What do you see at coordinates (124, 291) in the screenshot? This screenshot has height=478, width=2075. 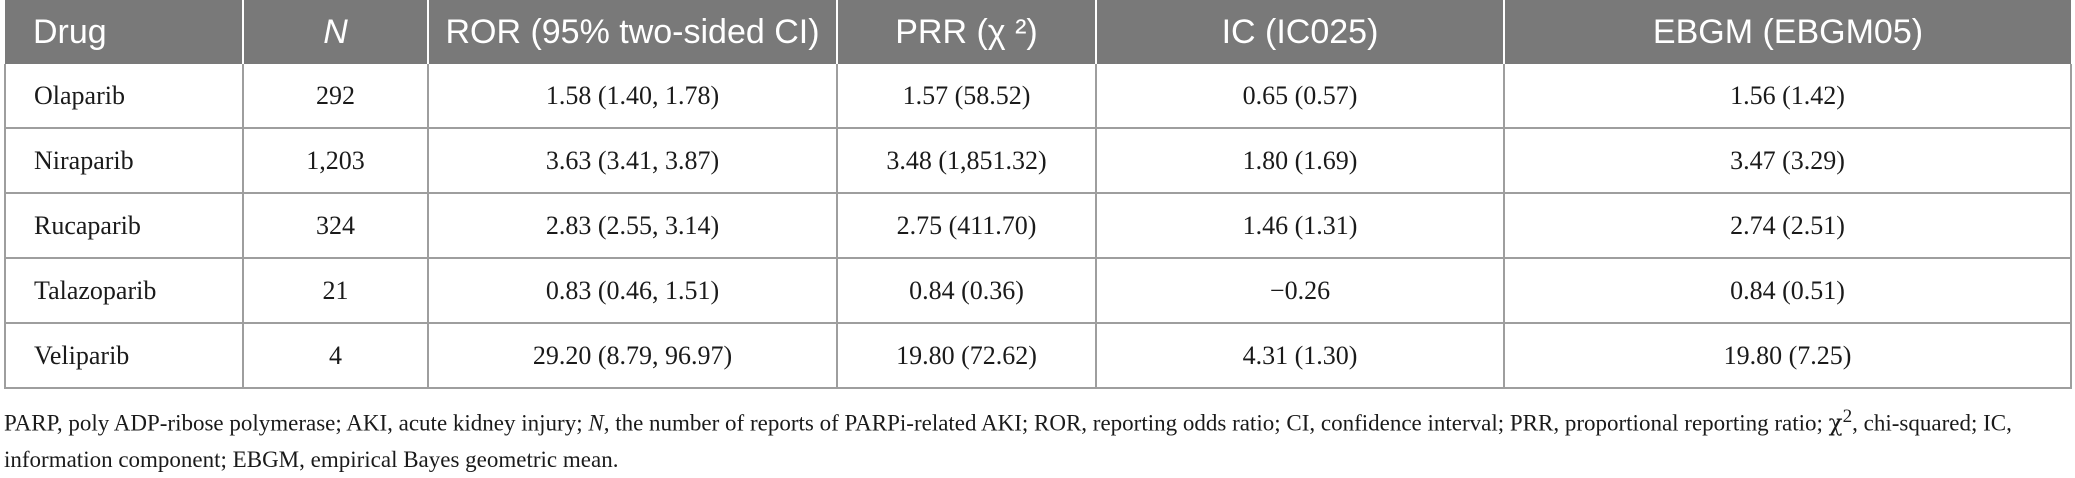 I see `cell-drug: Talazoparib` at bounding box center [124, 291].